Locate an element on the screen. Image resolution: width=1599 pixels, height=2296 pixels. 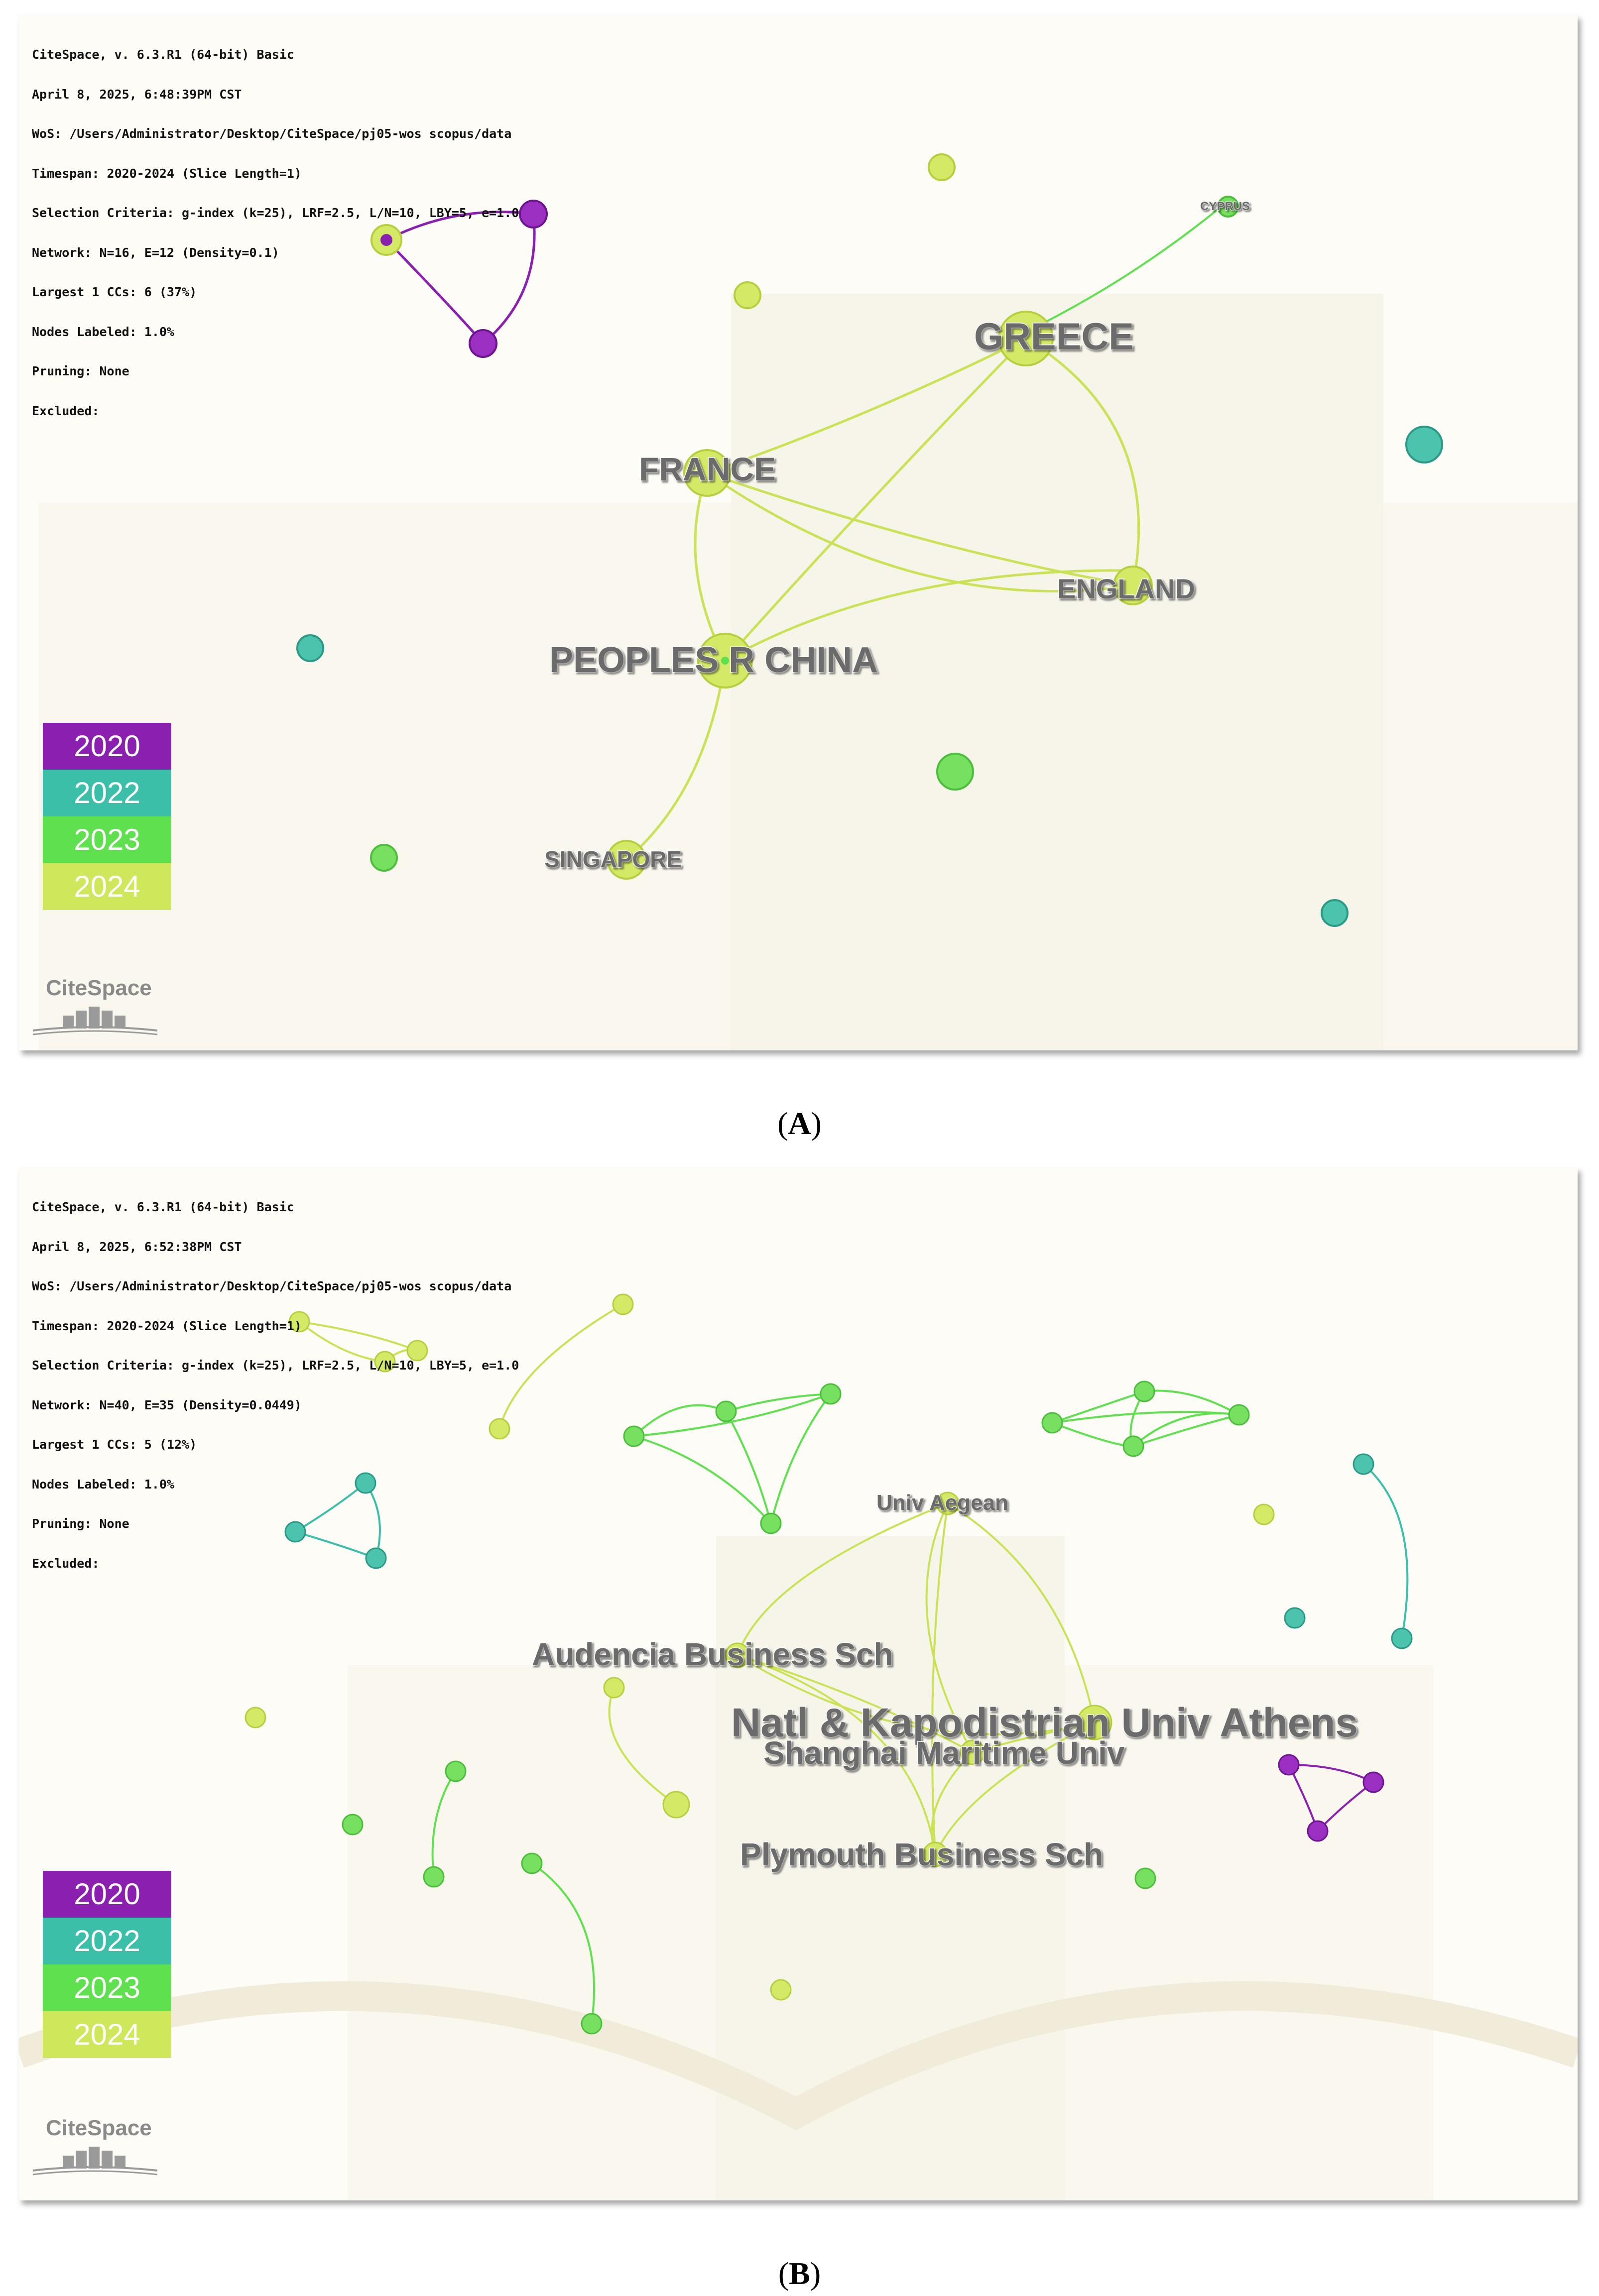
edge-audencia-shanghai is located at coordinates (855, 1703).